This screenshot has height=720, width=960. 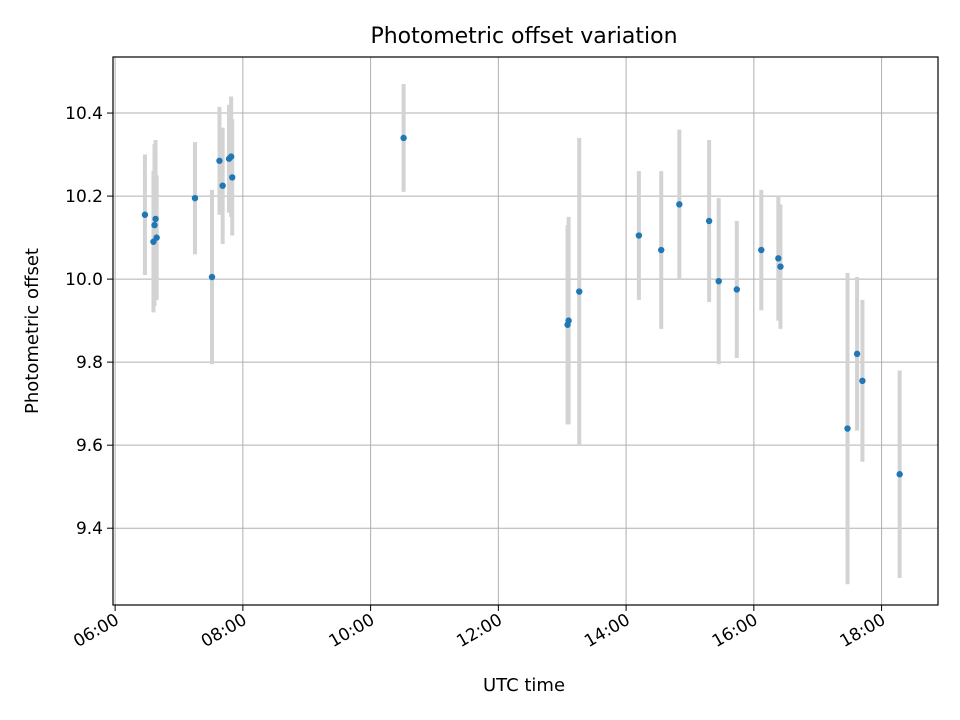 What do you see at coordinates (352, 631) in the screenshot?
I see `x-tick-label: 10:00` at bounding box center [352, 631].